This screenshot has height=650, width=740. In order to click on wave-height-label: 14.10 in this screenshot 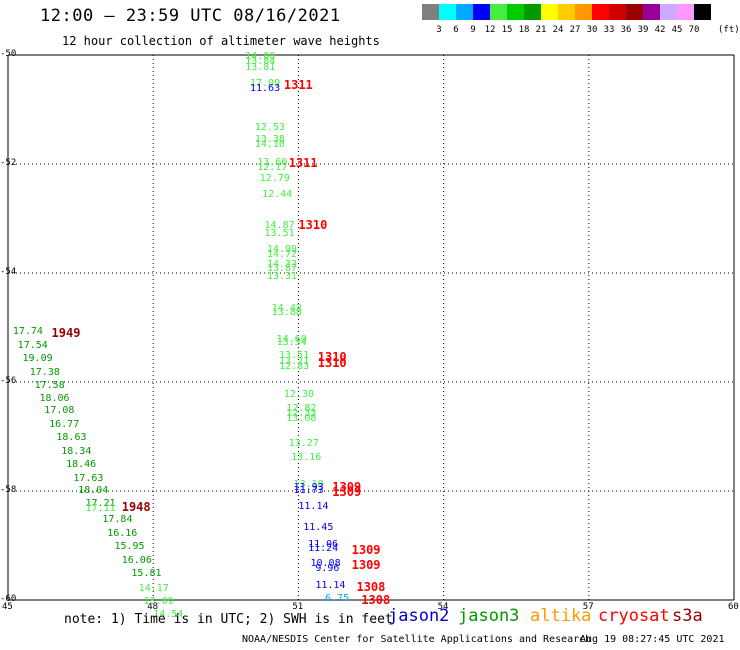, I will do `click(269, 144)`.